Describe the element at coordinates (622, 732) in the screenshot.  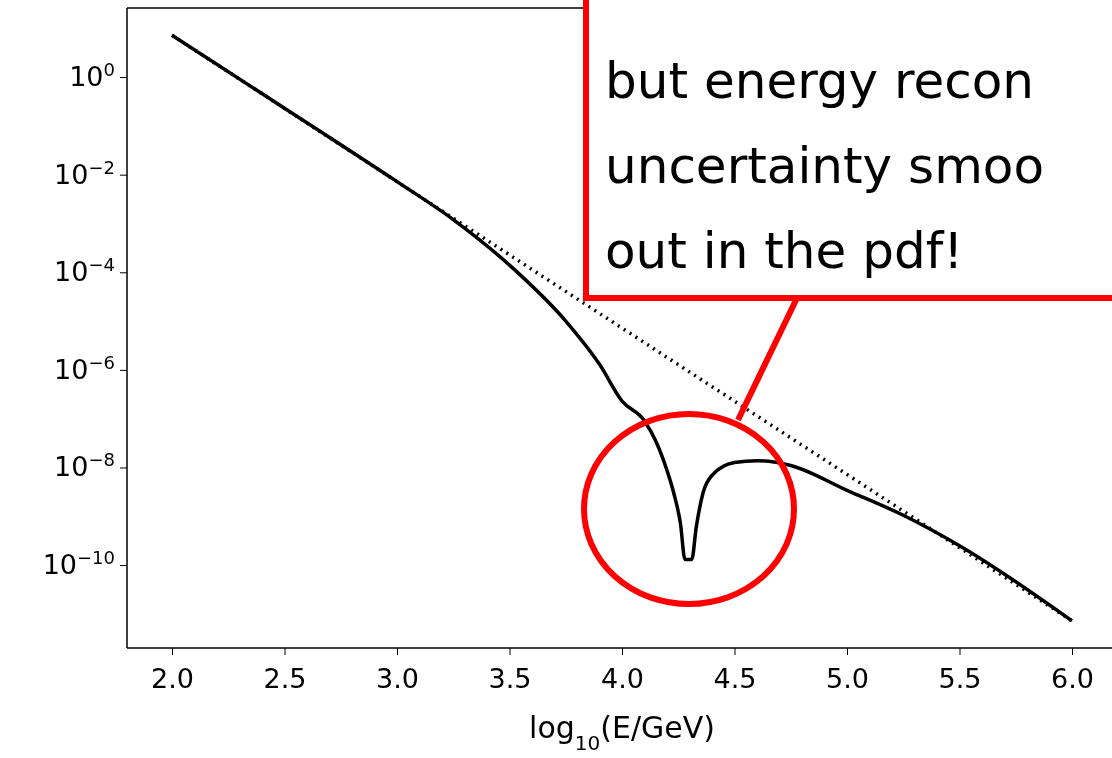
I see `x-axis-title: log$_{10}$(E/GeV)` at that location.